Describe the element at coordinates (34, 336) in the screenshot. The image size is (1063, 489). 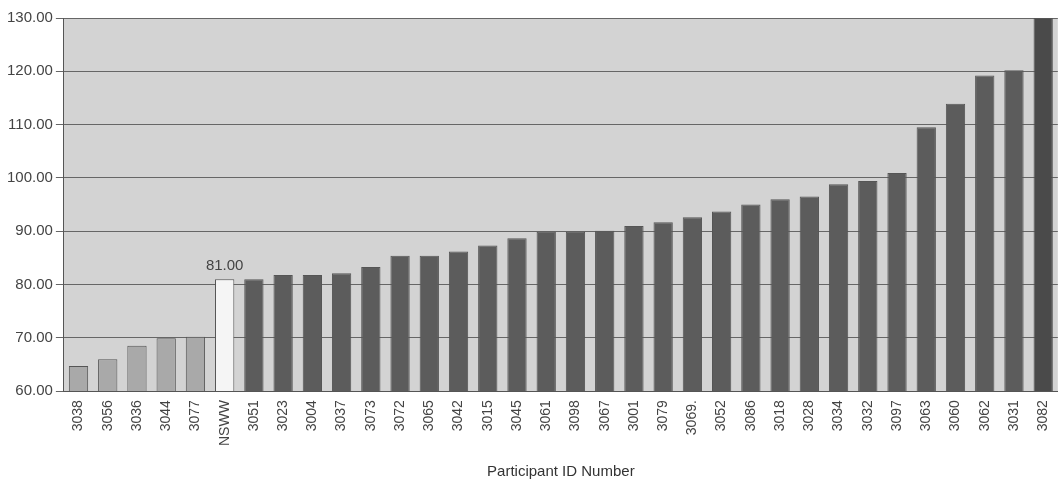
I see `y-tick-label: 70.00` at that location.